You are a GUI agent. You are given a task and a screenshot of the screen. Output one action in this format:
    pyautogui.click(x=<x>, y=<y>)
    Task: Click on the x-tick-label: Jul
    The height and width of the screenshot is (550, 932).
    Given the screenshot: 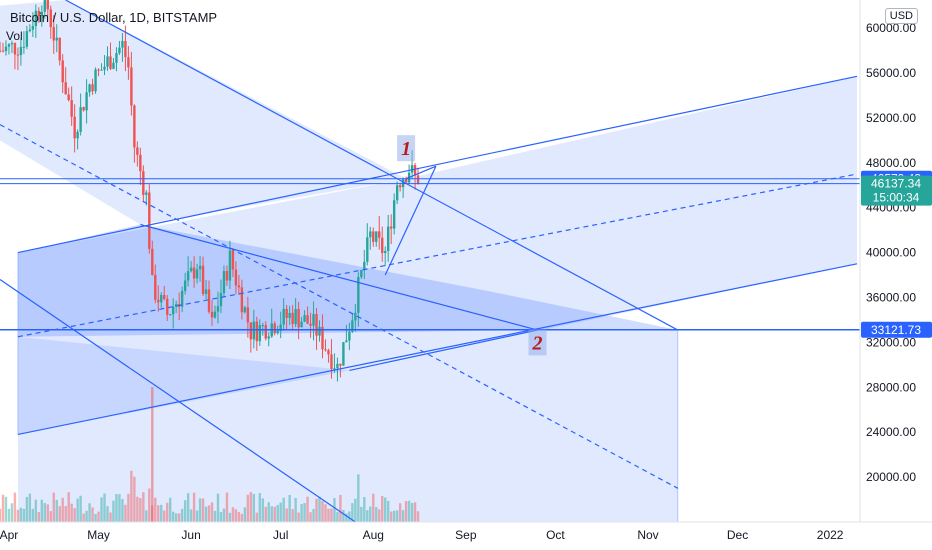 What is the action you would take?
    pyautogui.click(x=280, y=535)
    